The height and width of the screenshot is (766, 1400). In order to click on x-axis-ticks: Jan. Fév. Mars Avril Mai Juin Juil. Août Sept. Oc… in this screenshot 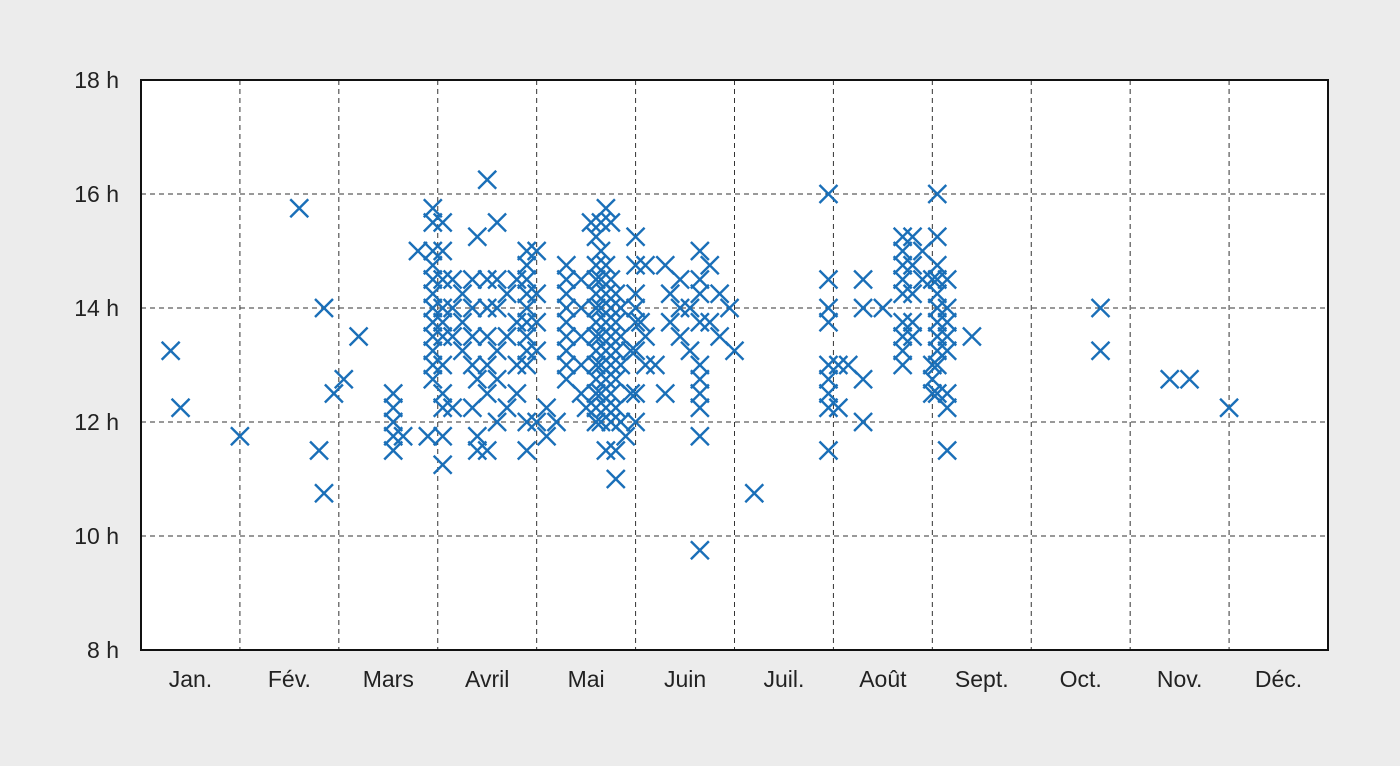, I will do `click(735, 679)`.